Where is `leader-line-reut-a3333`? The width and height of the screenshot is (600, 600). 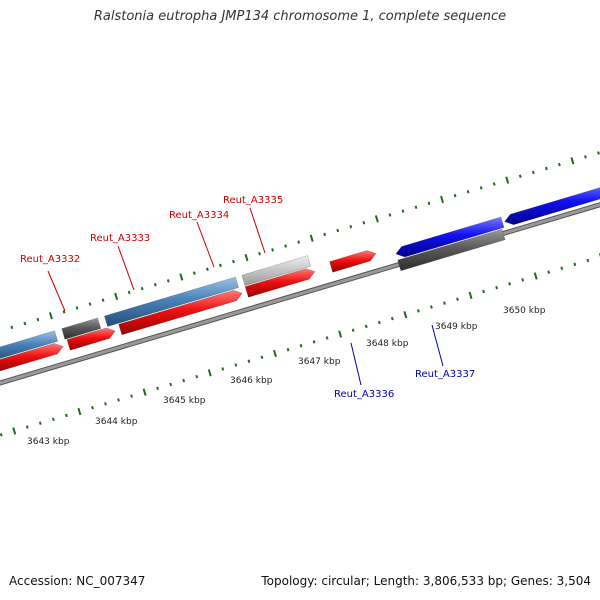 leader-line-reut-a3333 is located at coordinates (126, 268).